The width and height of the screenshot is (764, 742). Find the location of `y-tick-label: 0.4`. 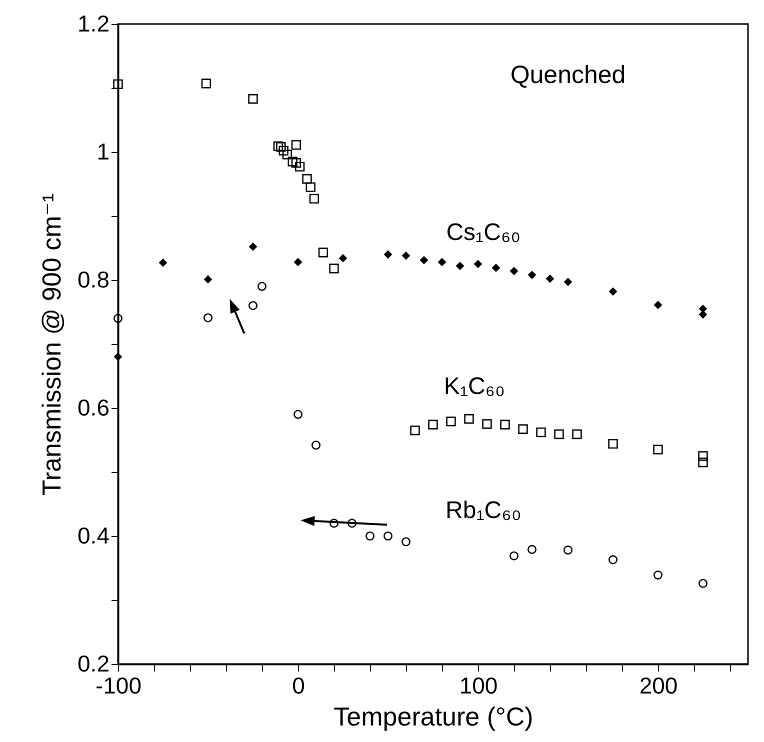

y-tick-label: 0.4 is located at coordinates (94, 535).